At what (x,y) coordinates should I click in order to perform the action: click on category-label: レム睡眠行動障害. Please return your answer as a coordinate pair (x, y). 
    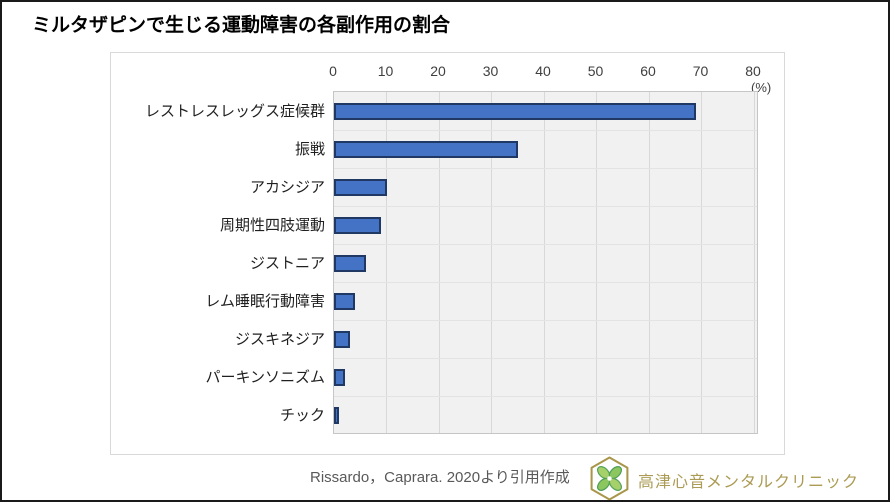
    Looking at the image, I should click on (265, 302).